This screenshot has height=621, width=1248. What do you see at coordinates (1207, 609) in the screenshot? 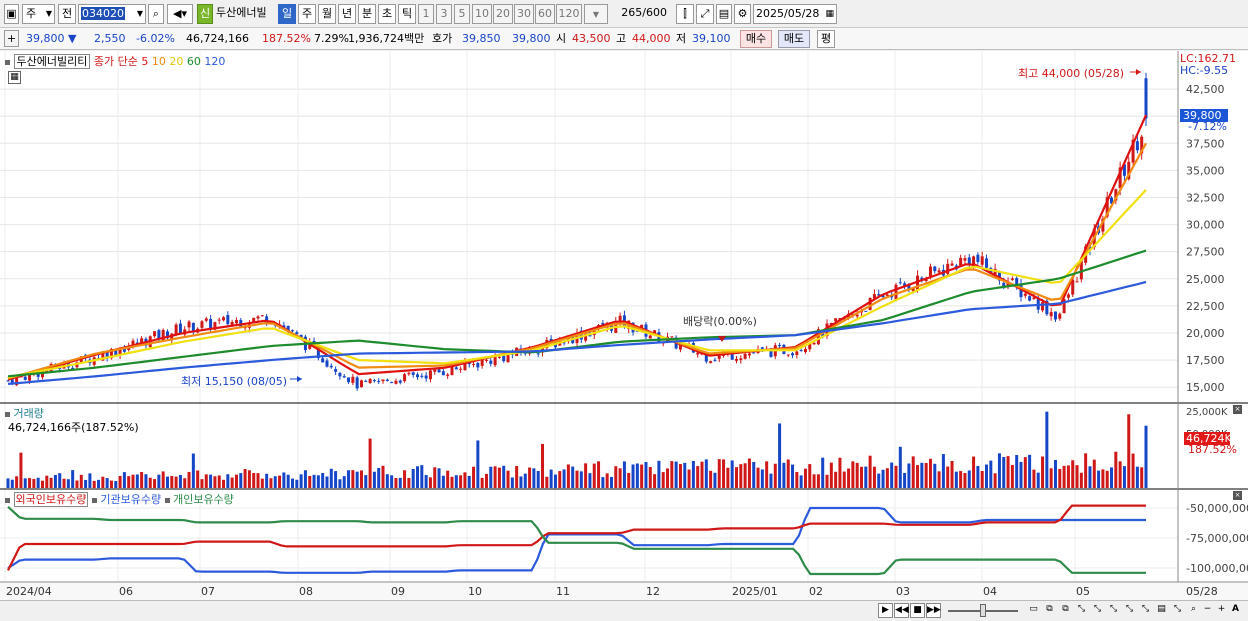
I see `minus-icon: −` at bounding box center [1207, 609].